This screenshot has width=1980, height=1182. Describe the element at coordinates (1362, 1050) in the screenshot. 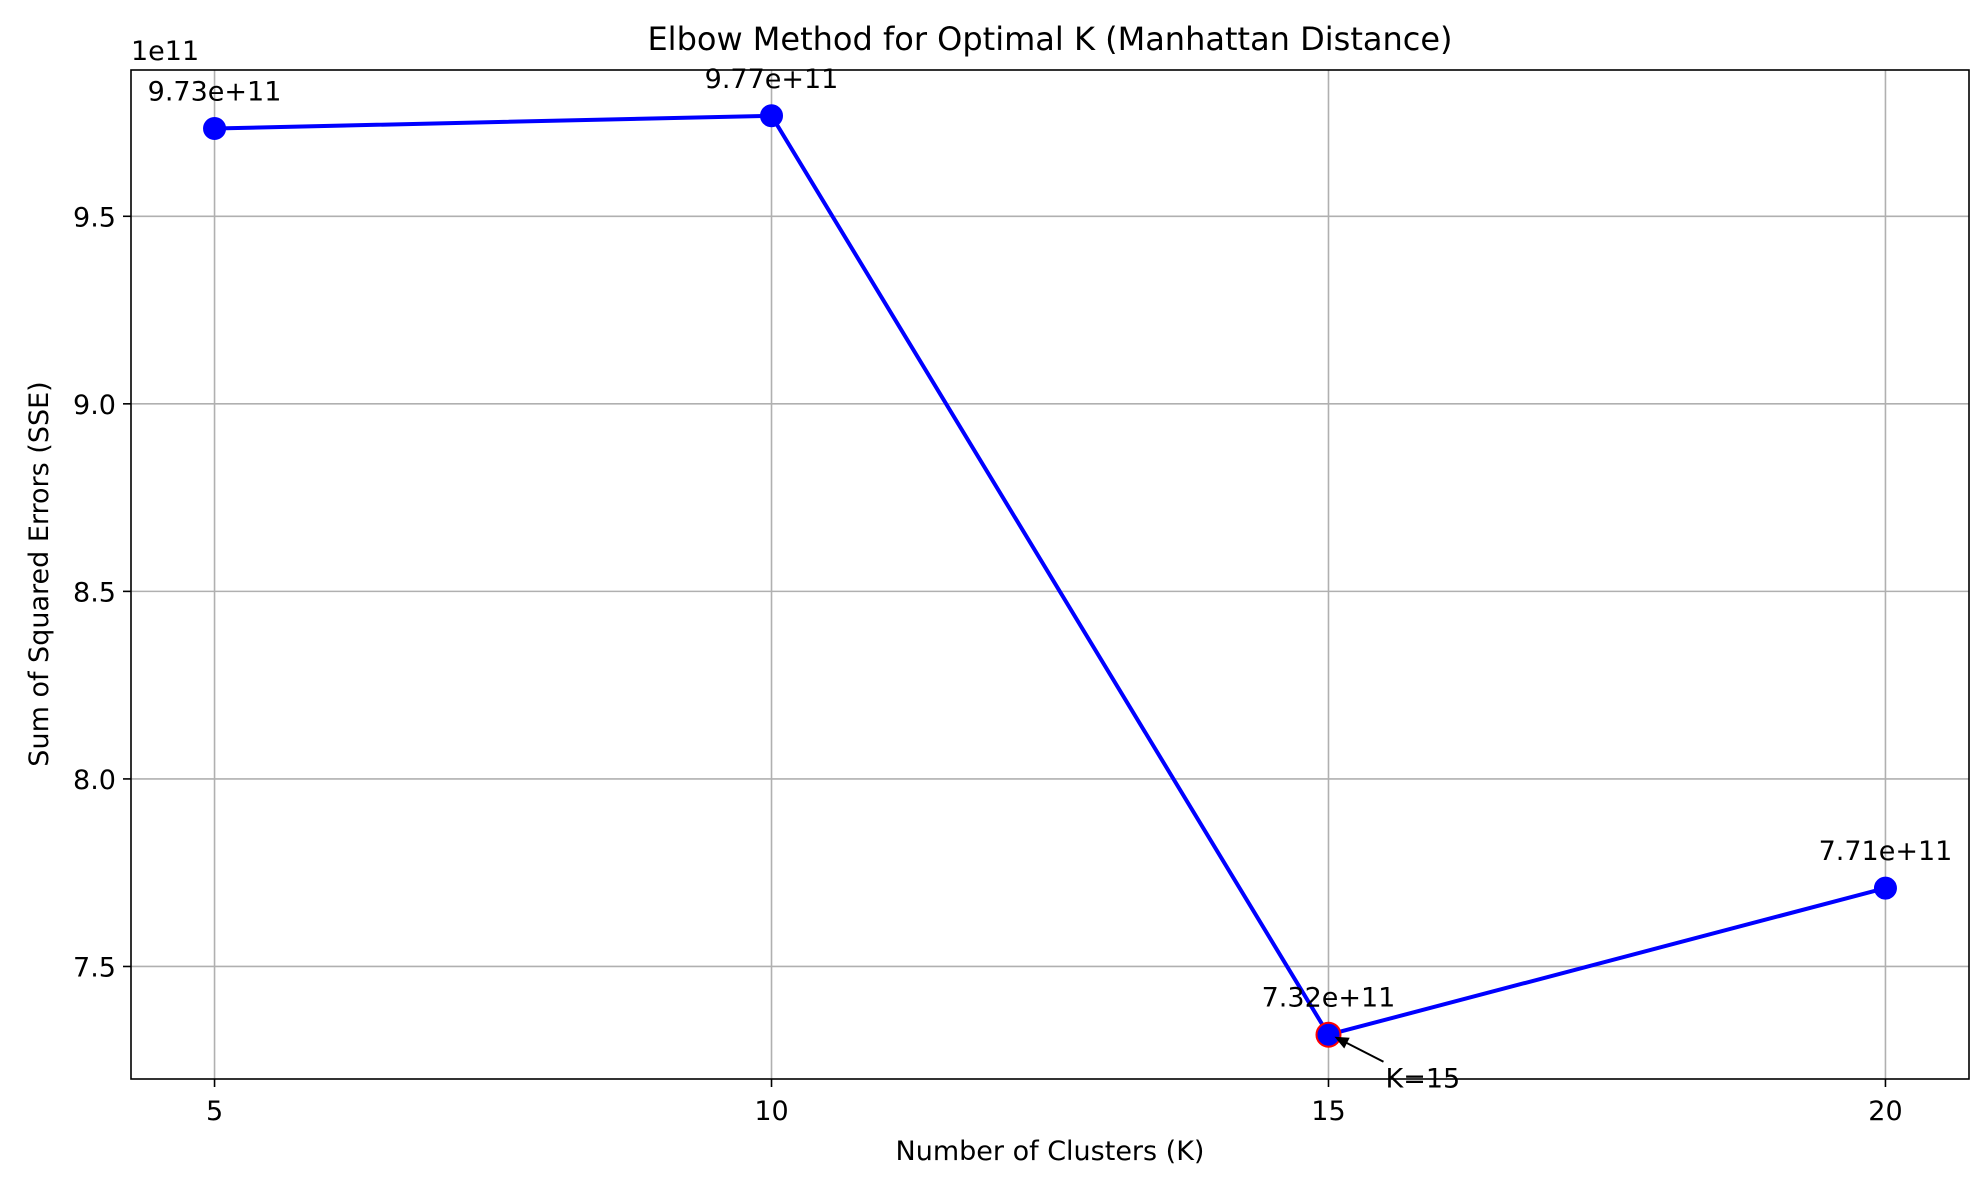

I see `highlight-arrow-line` at that location.